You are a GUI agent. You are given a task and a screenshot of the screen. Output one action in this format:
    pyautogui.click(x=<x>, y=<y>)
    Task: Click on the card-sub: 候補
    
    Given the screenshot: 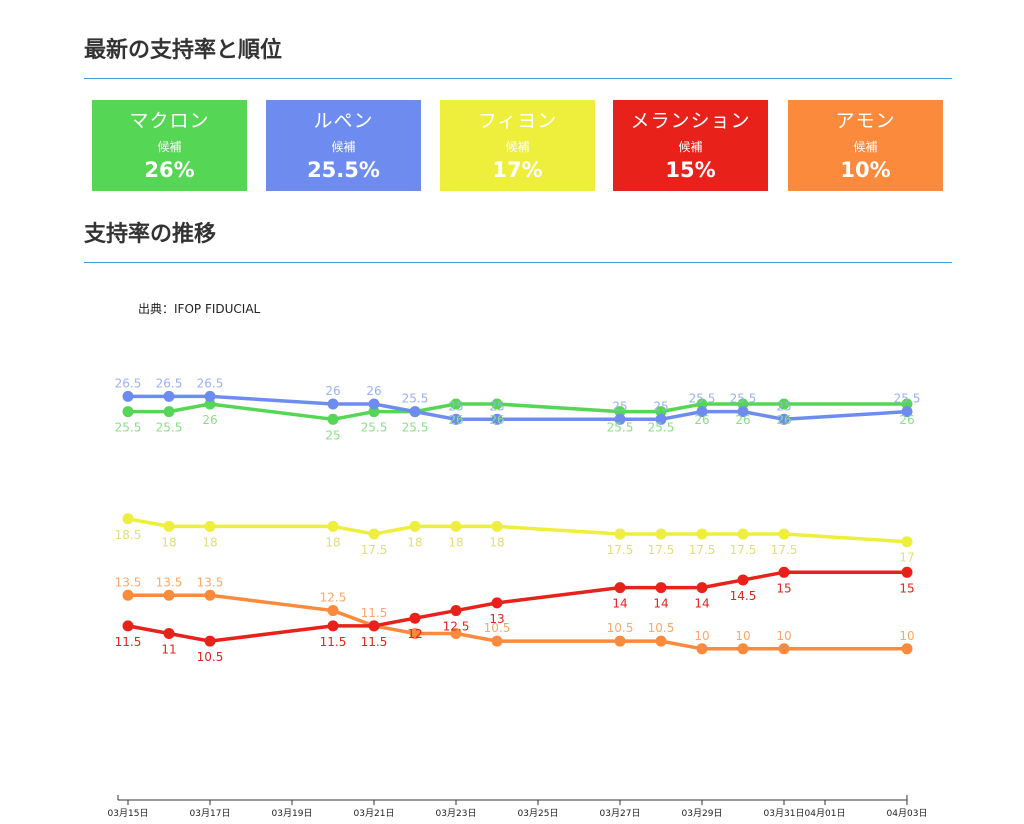 What is the action you would take?
    pyautogui.click(x=690, y=147)
    